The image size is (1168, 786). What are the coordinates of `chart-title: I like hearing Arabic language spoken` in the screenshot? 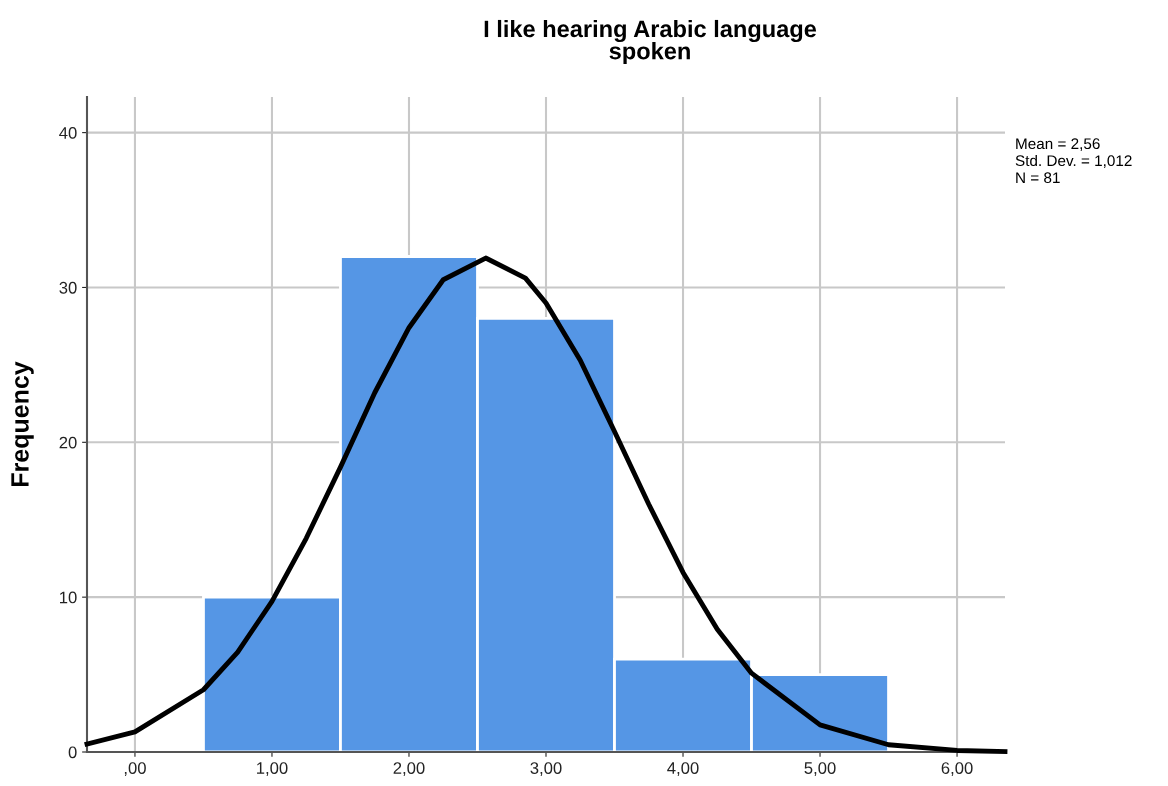 It's located at (650, 42).